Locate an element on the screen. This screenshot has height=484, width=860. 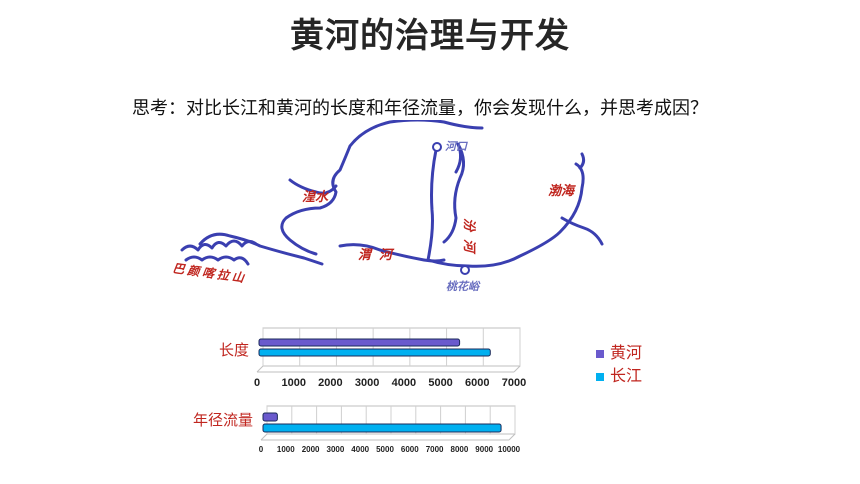
chart-tick-label: 9000 is located at coordinates (484, 449).